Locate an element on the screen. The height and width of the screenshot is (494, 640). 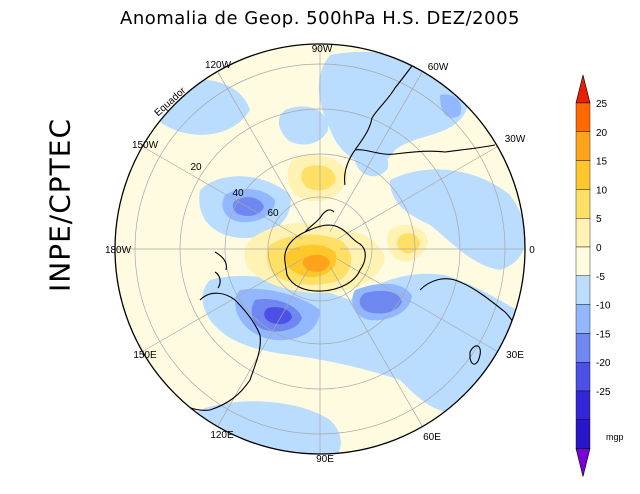
lon-label-120w: 120W is located at coordinates (218, 65).